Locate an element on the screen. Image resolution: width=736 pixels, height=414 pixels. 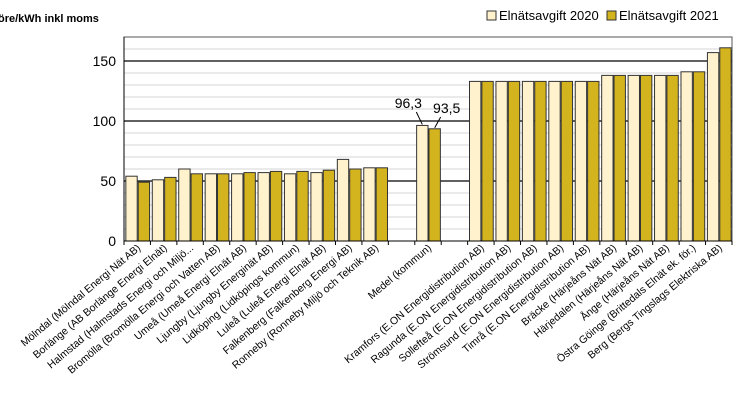
legend-label-2021: Elnätsavgift 2021 is located at coordinates (669, 15).